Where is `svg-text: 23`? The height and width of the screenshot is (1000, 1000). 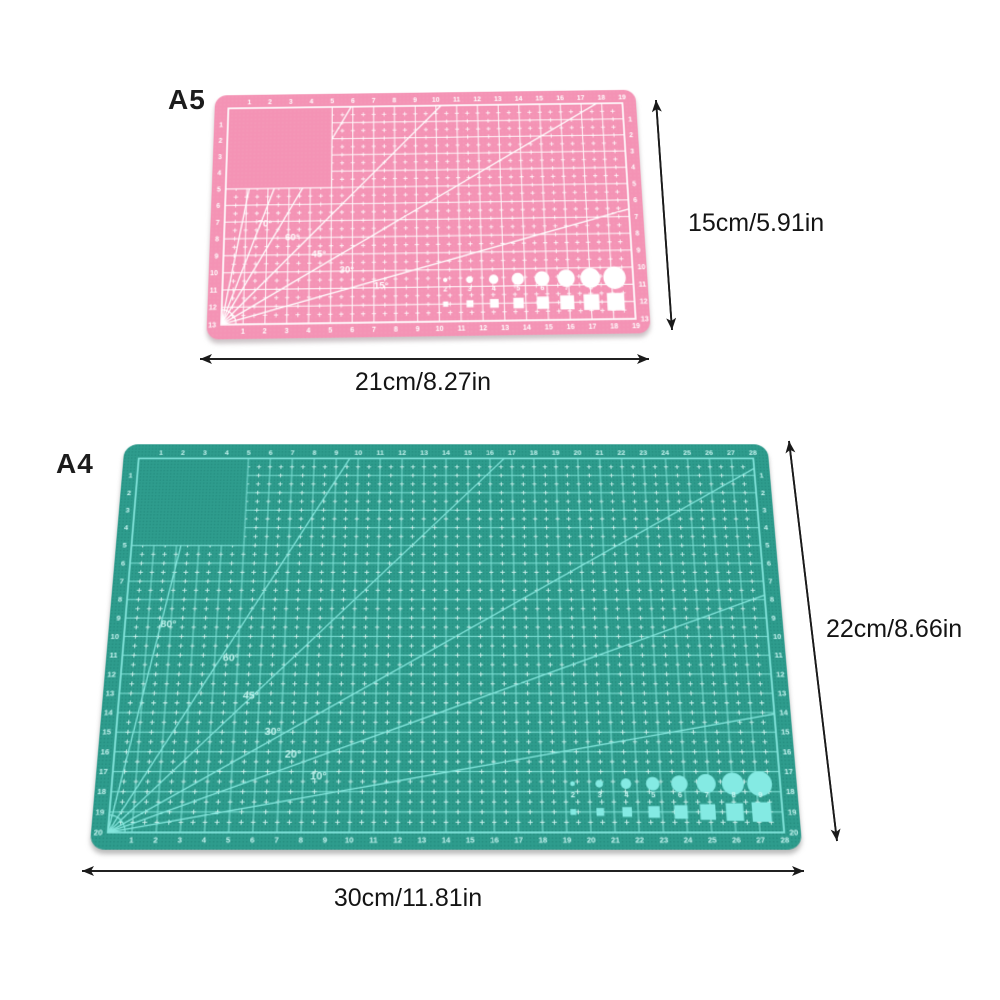
svg-text: 23 is located at coordinates (643, 452).